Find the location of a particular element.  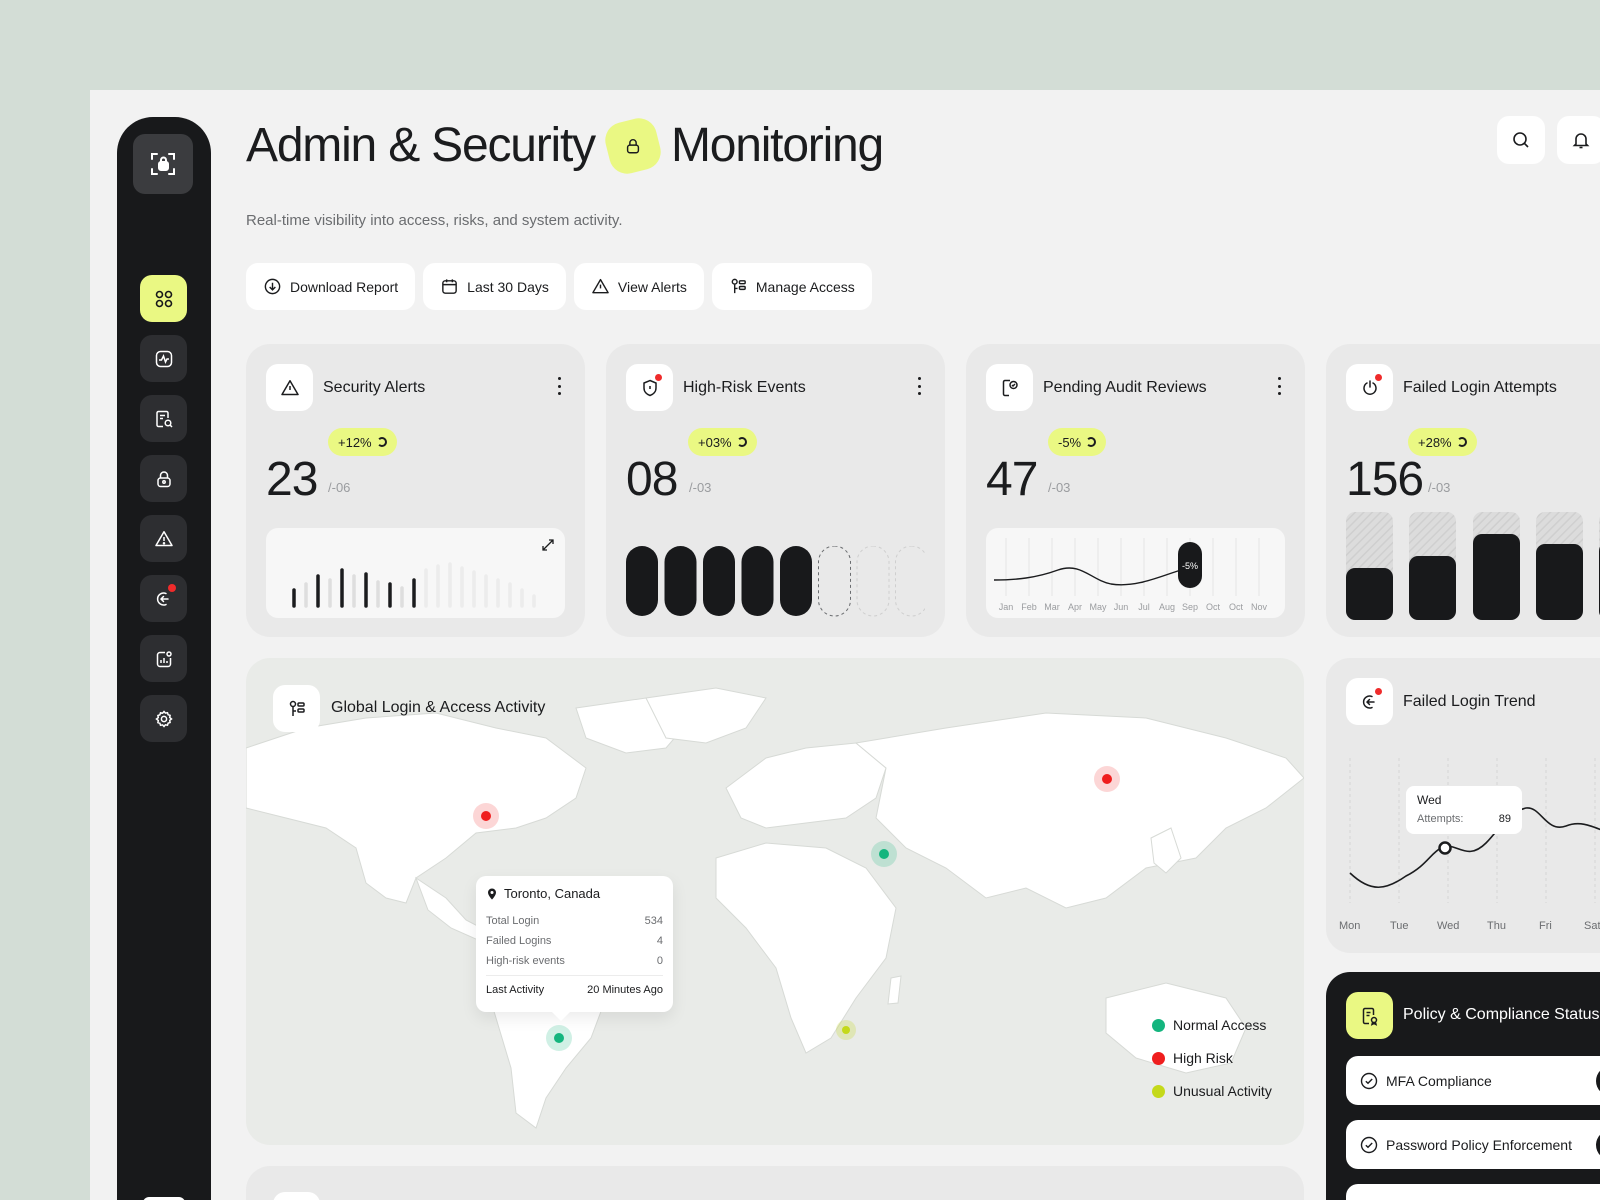

bottom-card is located at coordinates (775, 1183).